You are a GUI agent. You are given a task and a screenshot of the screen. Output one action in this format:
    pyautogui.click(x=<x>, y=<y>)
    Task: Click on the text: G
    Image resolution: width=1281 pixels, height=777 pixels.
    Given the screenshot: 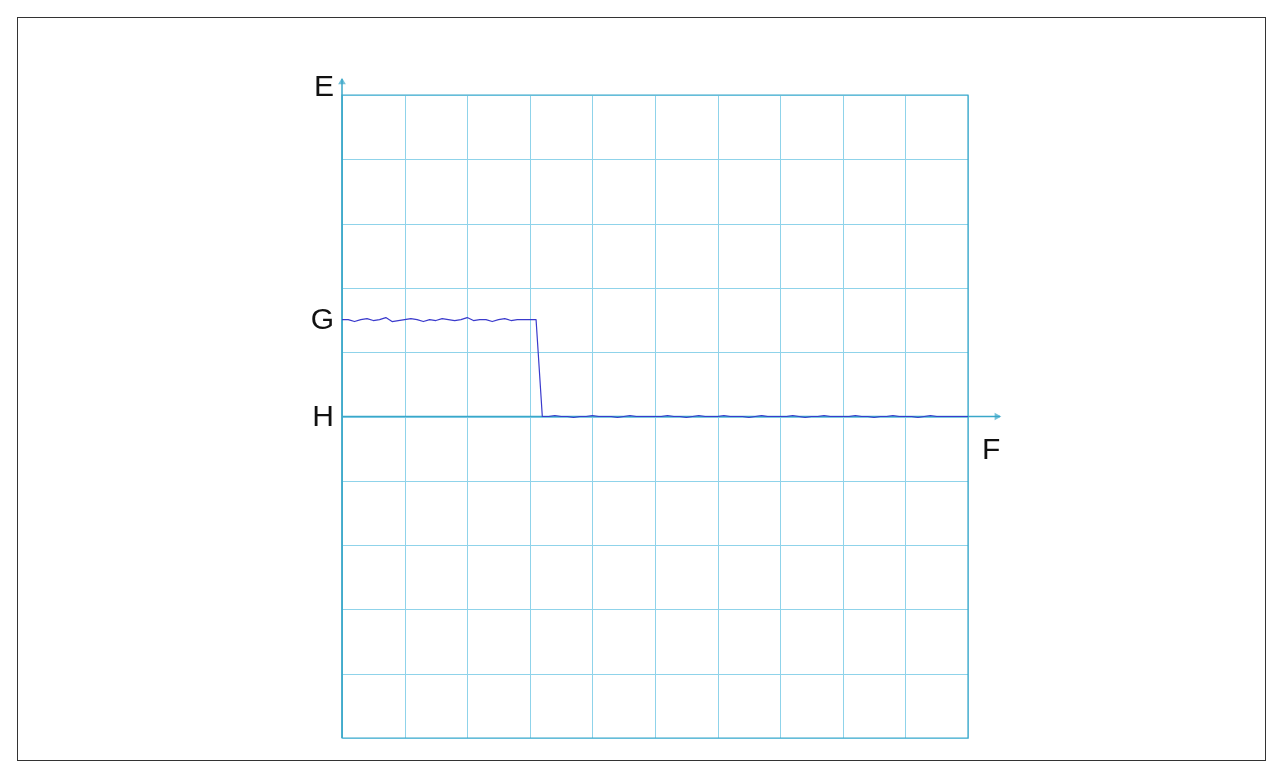 What is the action you would take?
    pyautogui.click(x=322, y=318)
    